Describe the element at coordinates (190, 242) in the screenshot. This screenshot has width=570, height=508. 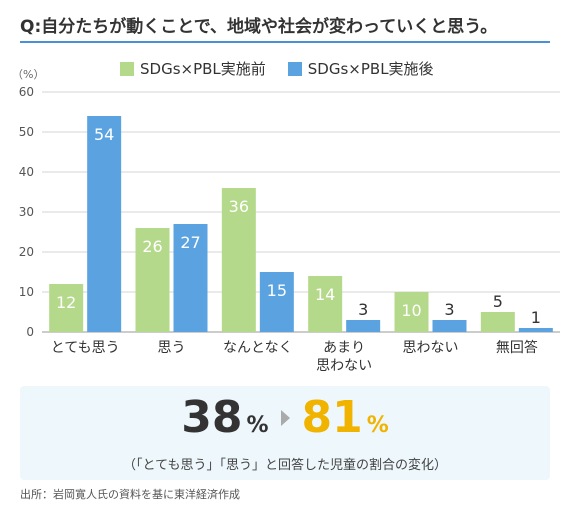
I see `data-label: 27` at that location.